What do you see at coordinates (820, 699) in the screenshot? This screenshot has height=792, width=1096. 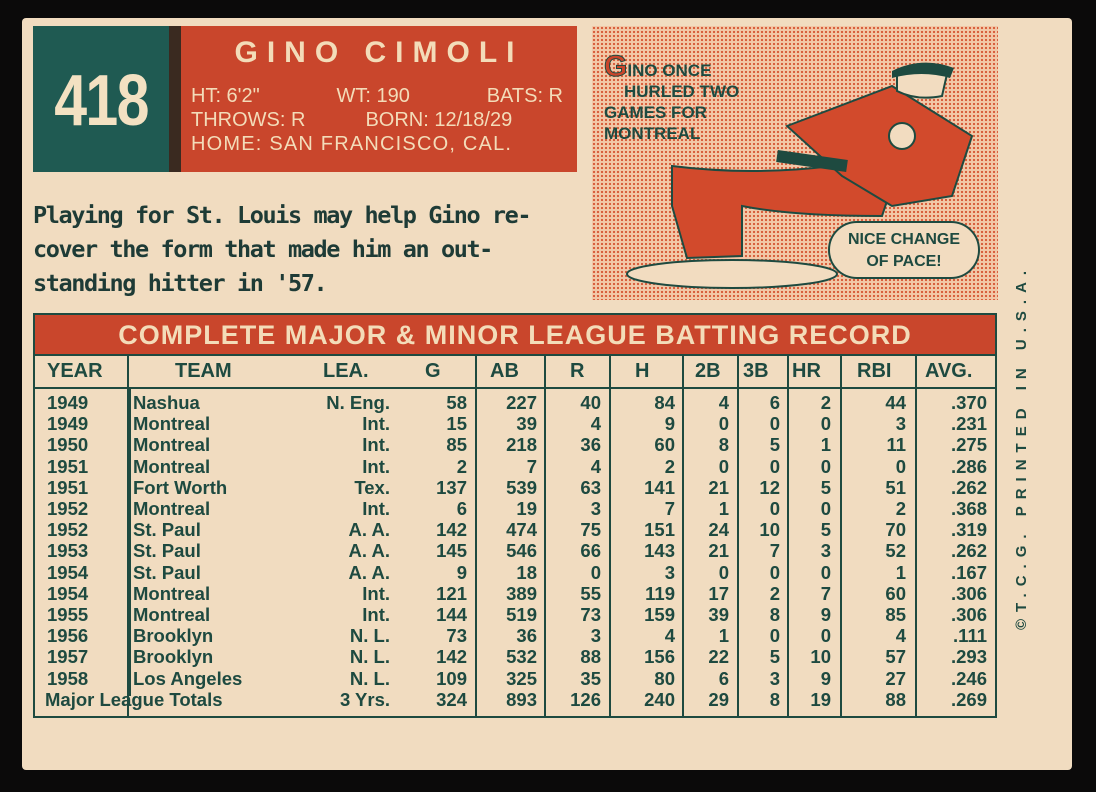 I see `cell-hr: 19` at bounding box center [820, 699].